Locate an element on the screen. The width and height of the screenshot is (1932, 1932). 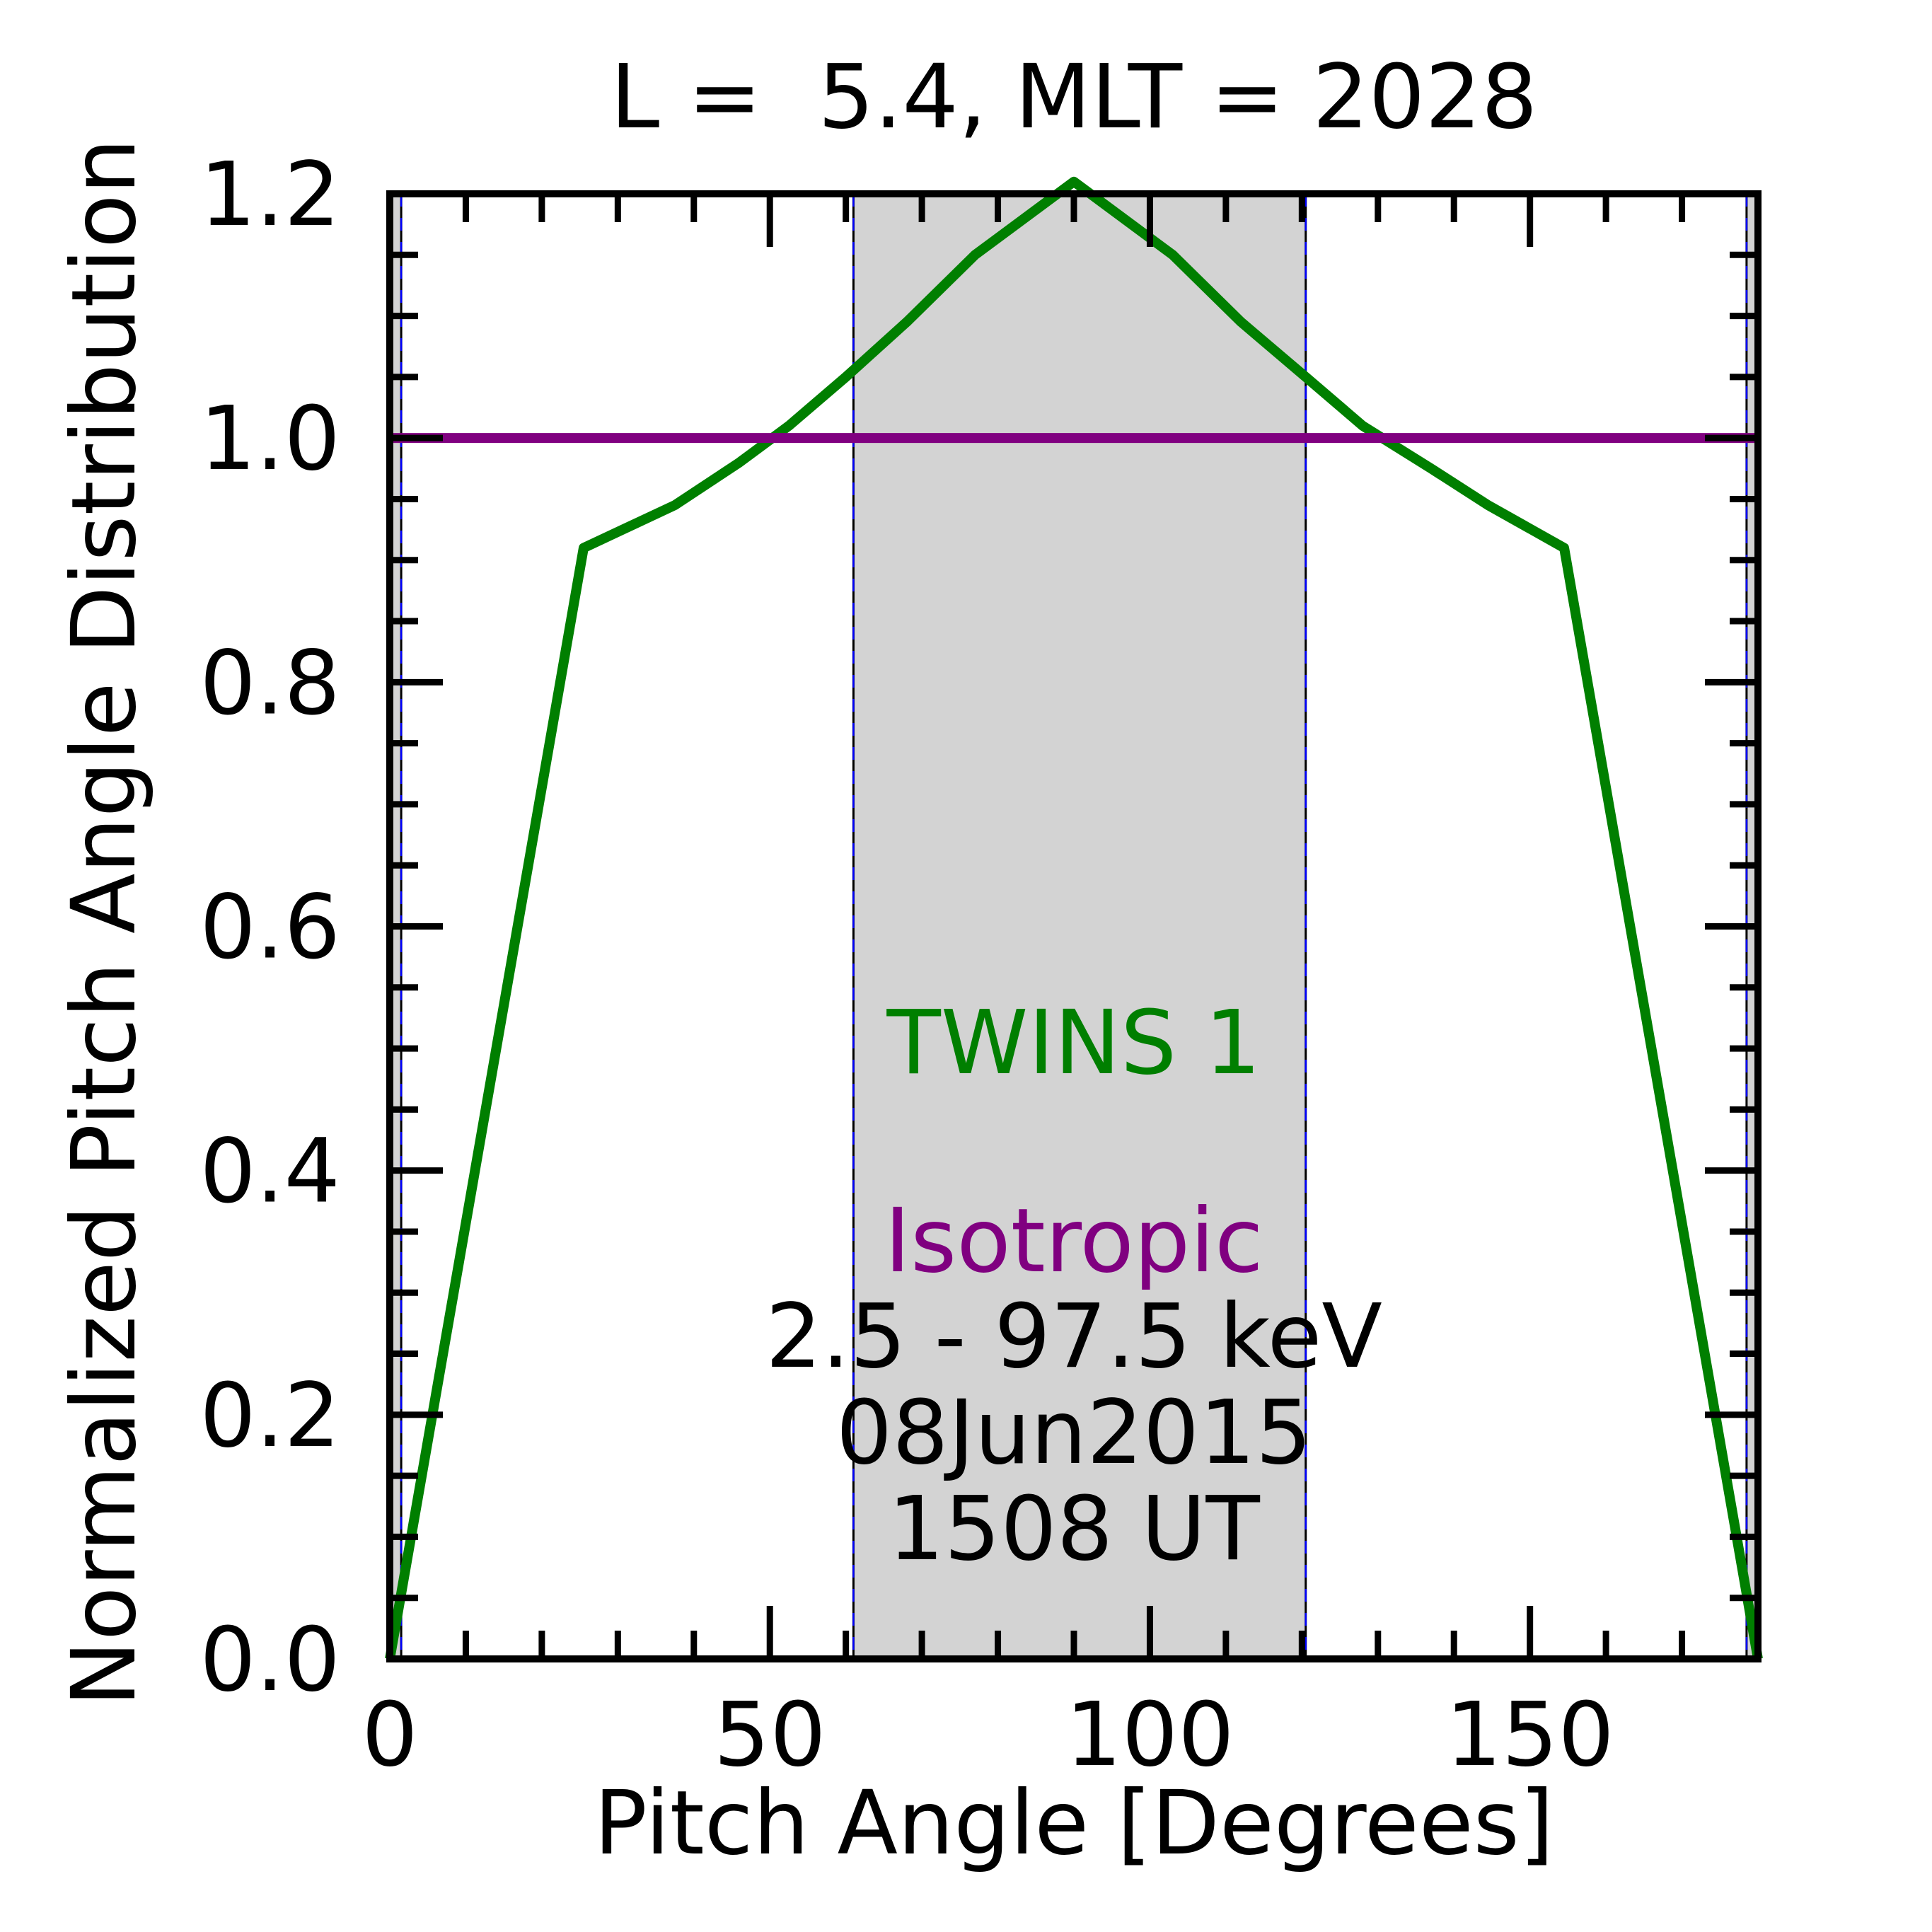
y-tick-label-2: 0.4 is located at coordinates (269, 1172).